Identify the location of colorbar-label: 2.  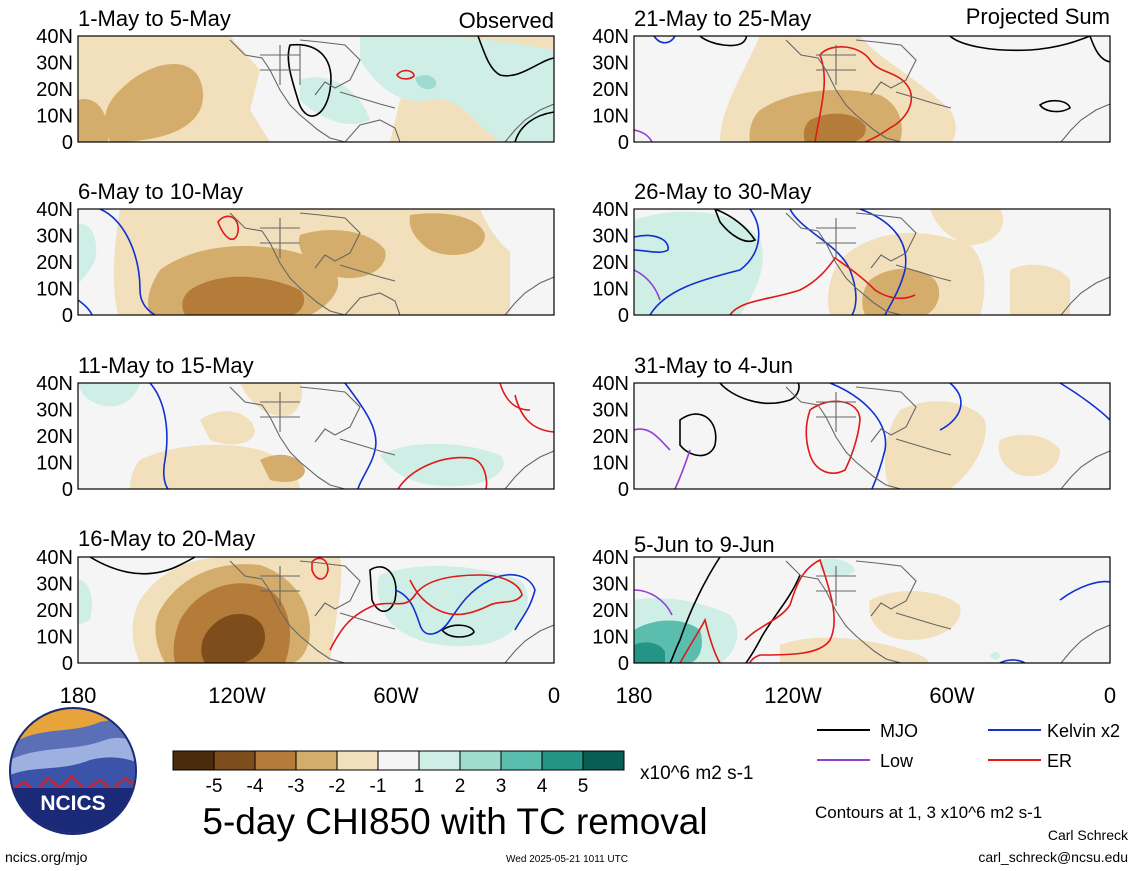
(460, 786).